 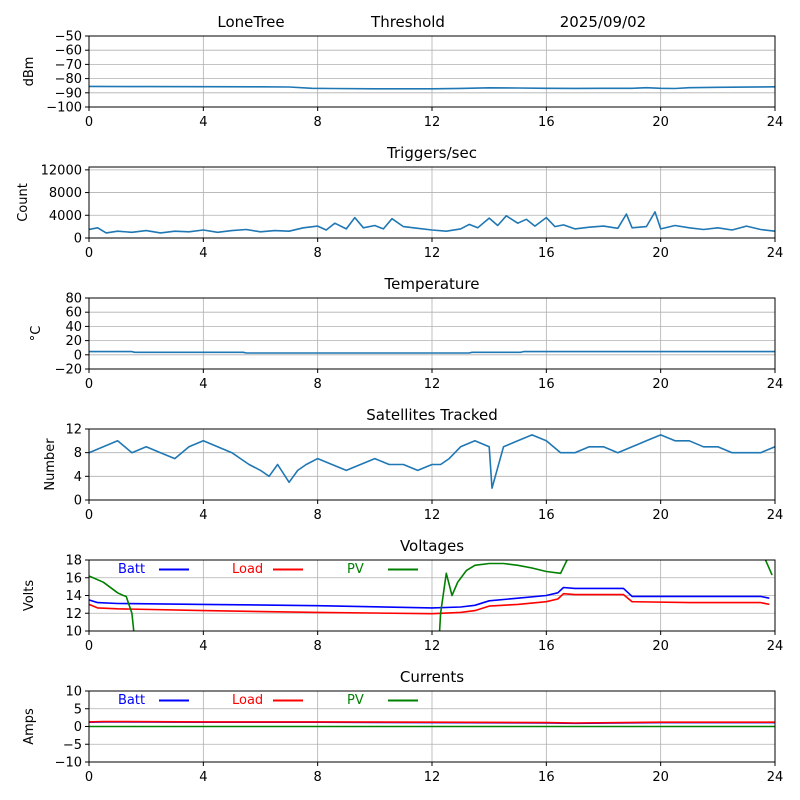 I want to click on y-tick-label: 40, so click(x=73, y=327).